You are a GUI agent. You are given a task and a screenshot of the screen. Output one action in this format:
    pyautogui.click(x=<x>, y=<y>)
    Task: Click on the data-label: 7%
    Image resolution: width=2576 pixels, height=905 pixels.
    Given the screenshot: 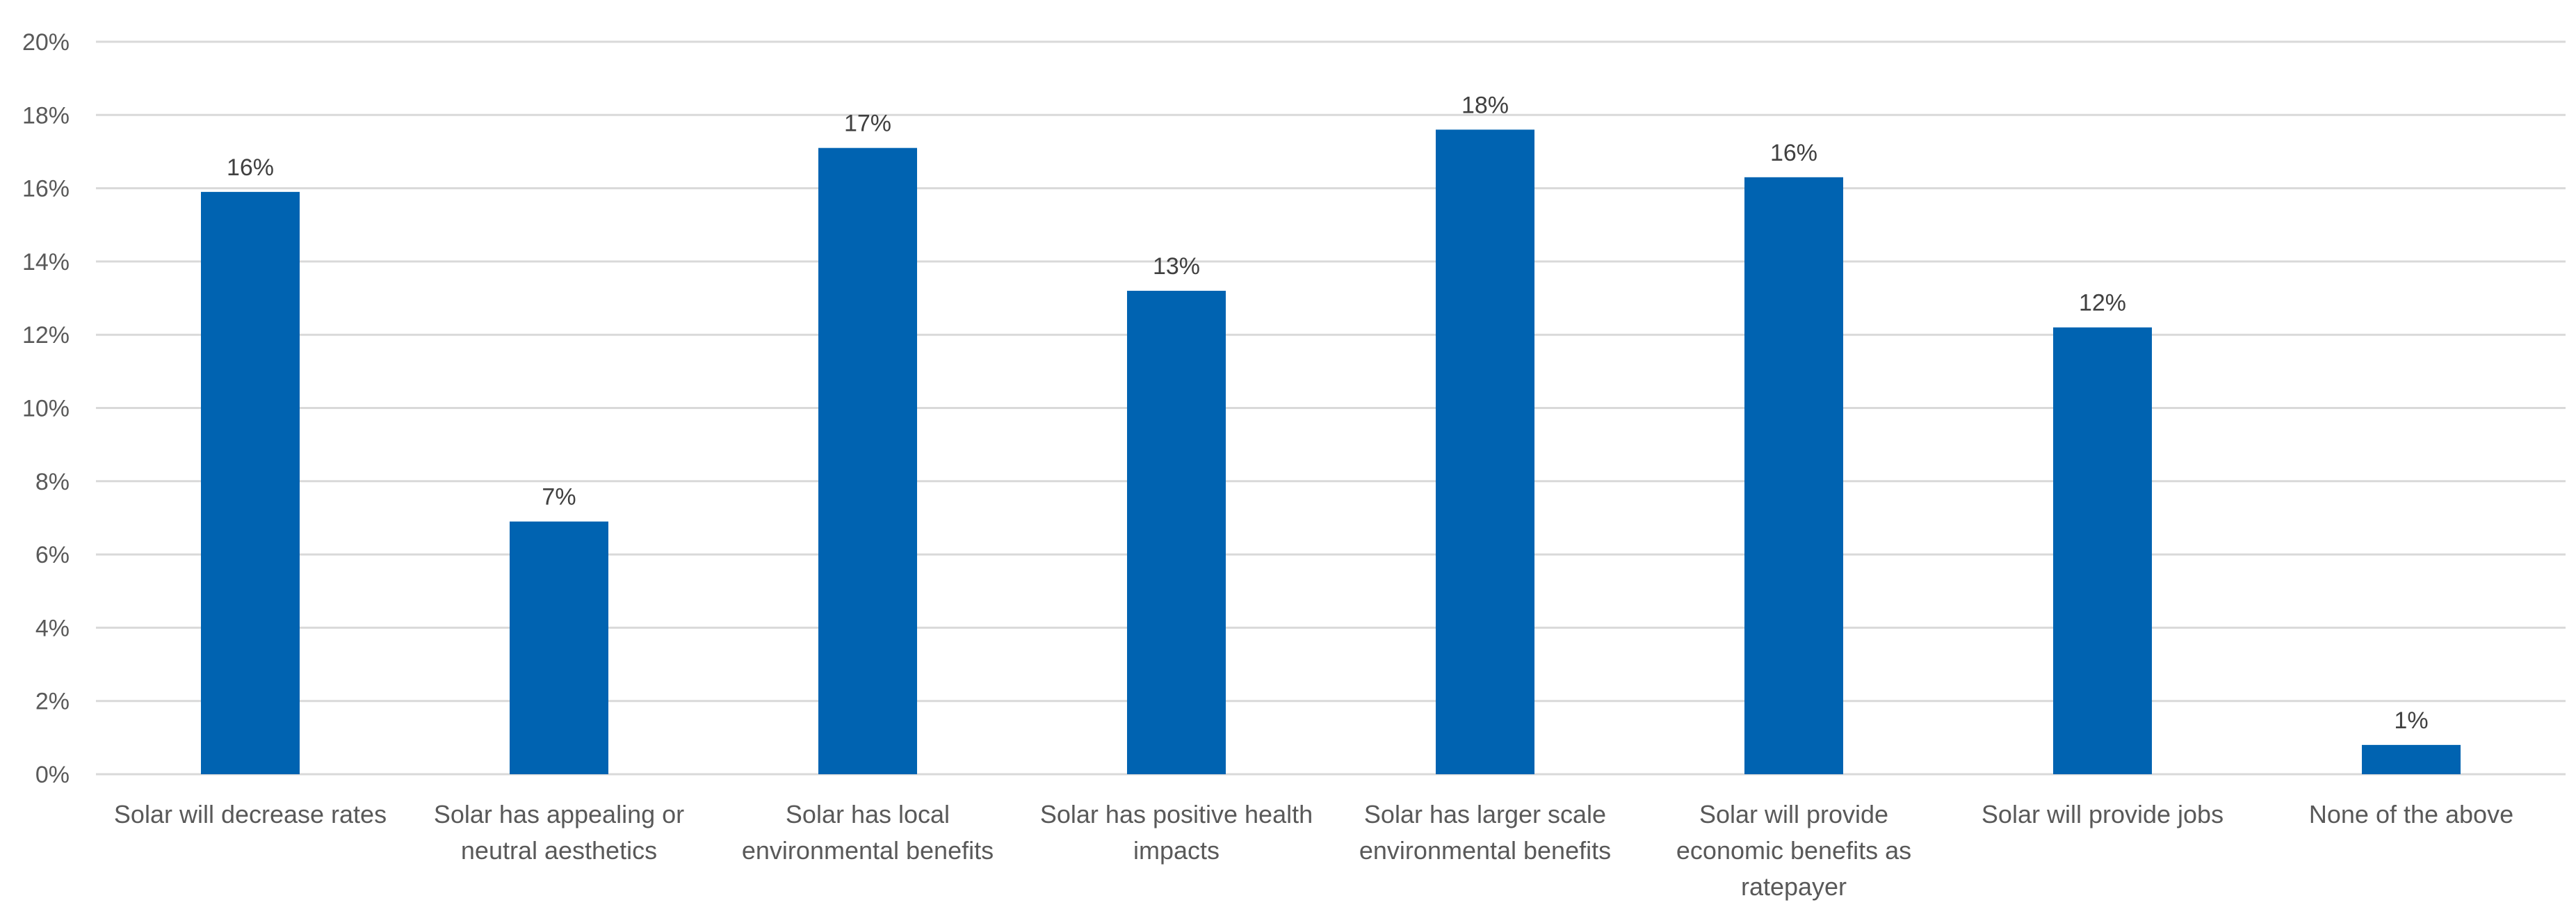 What is the action you would take?
    pyautogui.click(x=559, y=497)
    